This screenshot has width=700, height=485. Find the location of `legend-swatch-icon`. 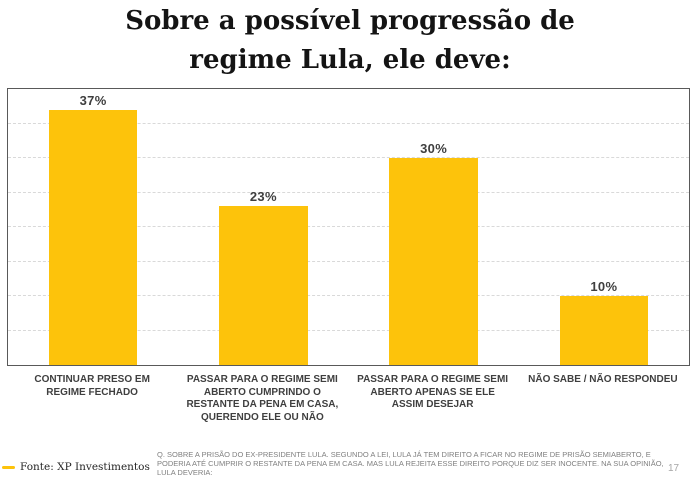

legend-swatch-icon is located at coordinates (8, 467).